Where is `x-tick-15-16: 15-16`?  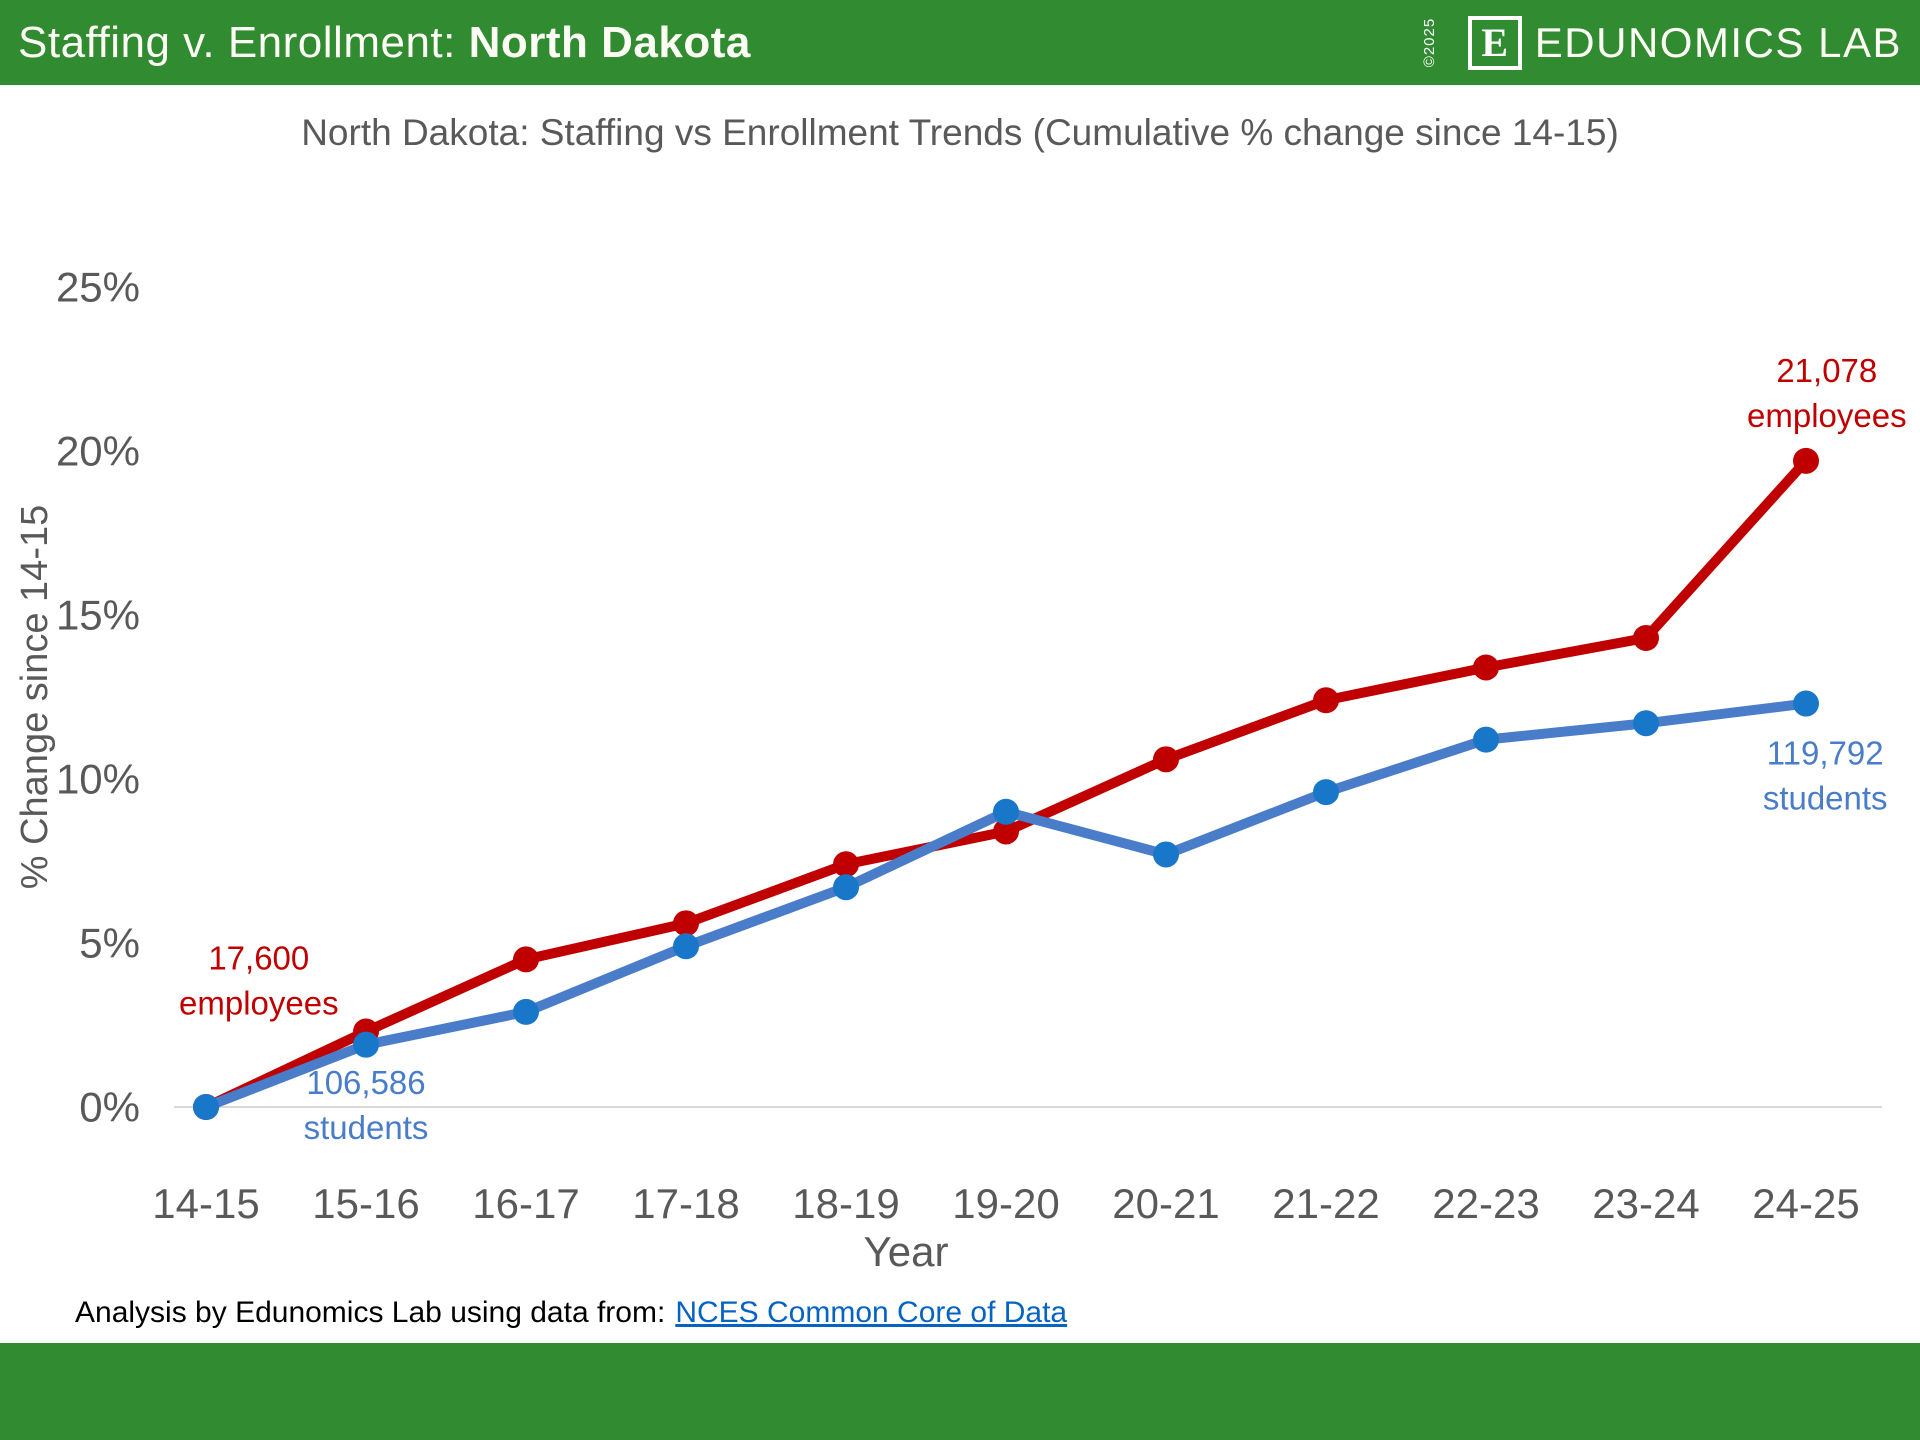 x-tick-15-16: 15-16 is located at coordinates (365, 1203).